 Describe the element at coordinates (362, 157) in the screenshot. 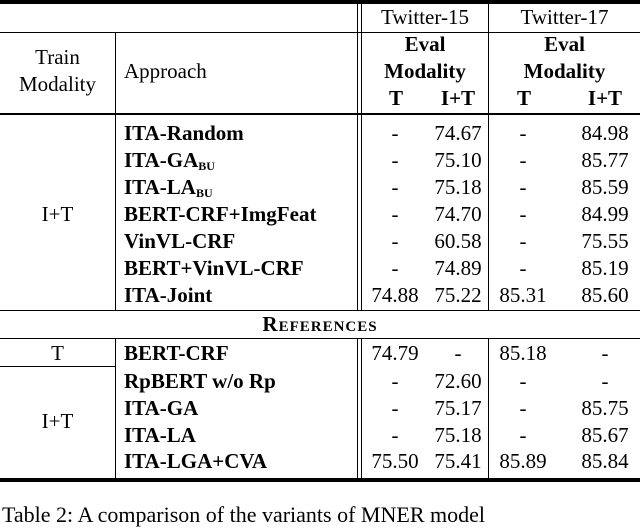

I see `double-sep-b` at that location.